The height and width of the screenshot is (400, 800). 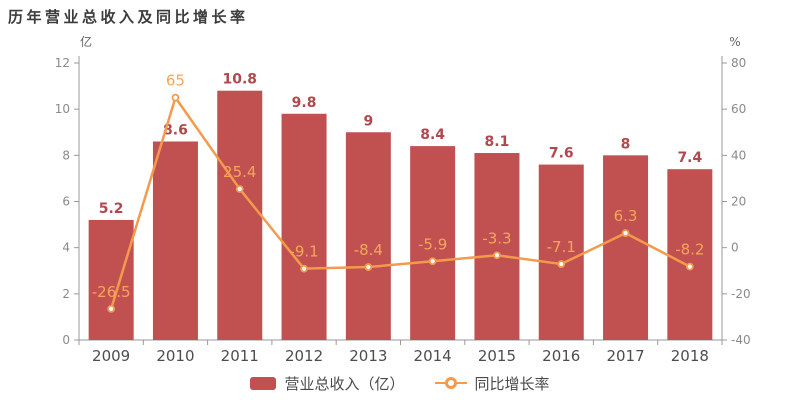 What do you see at coordinates (62, 63) in the screenshot?
I see `y-left-tick-label: 12` at bounding box center [62, 63].